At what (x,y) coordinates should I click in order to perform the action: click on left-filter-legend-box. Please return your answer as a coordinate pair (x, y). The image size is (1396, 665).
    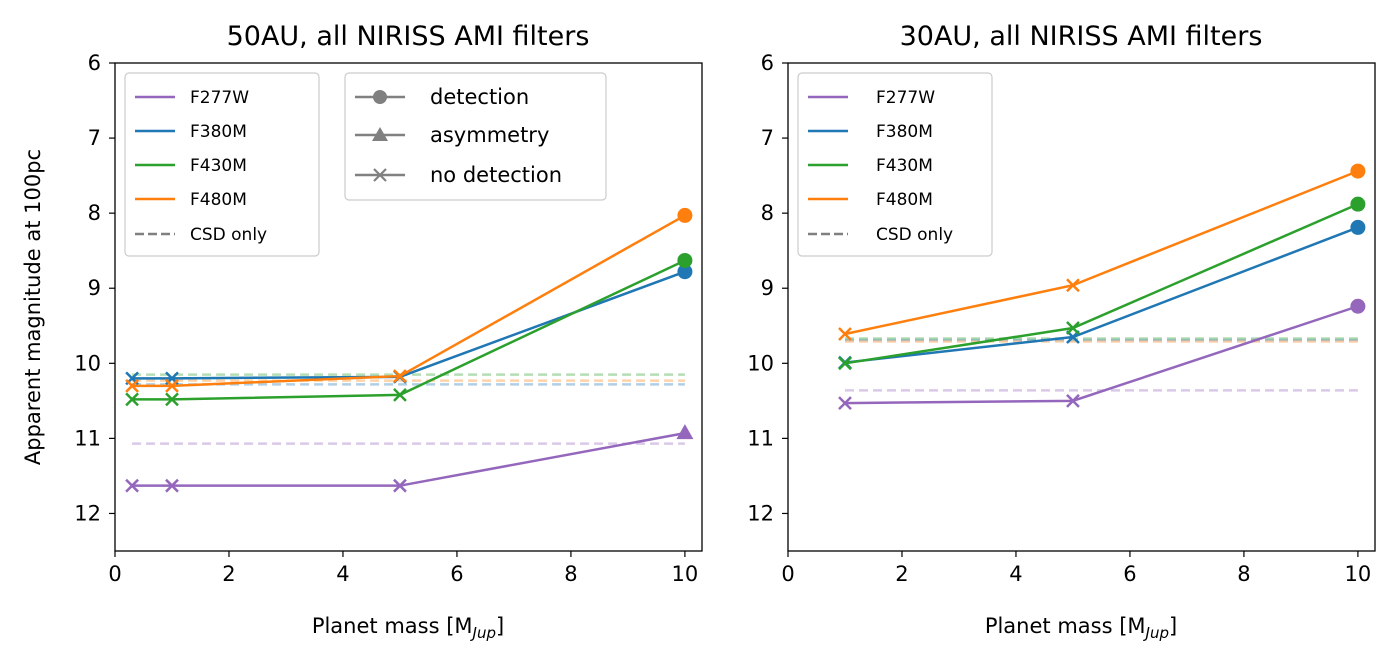
    Looking at the image, I should click on (222, 164).